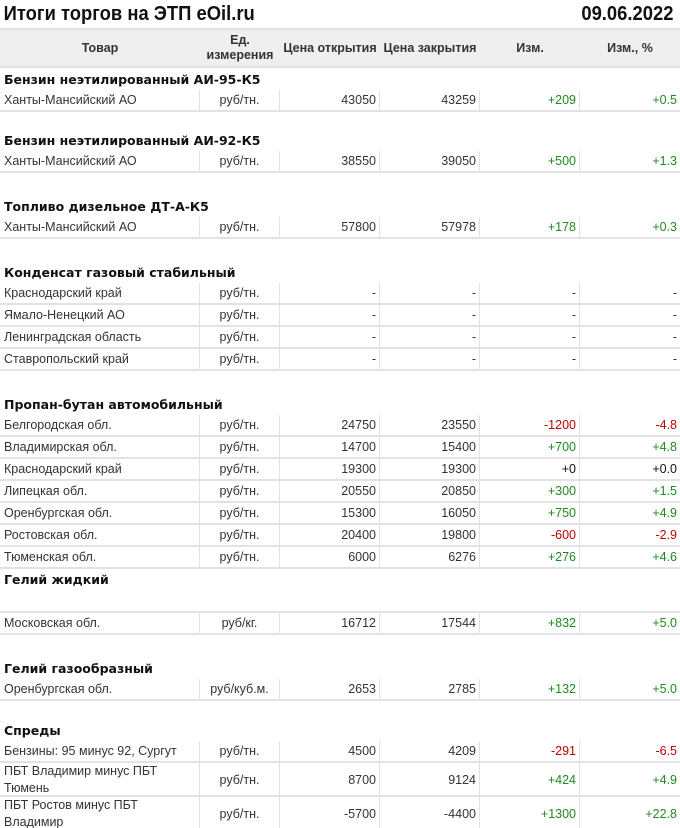  I want to click on cell-change: +500, so click(530, 161).